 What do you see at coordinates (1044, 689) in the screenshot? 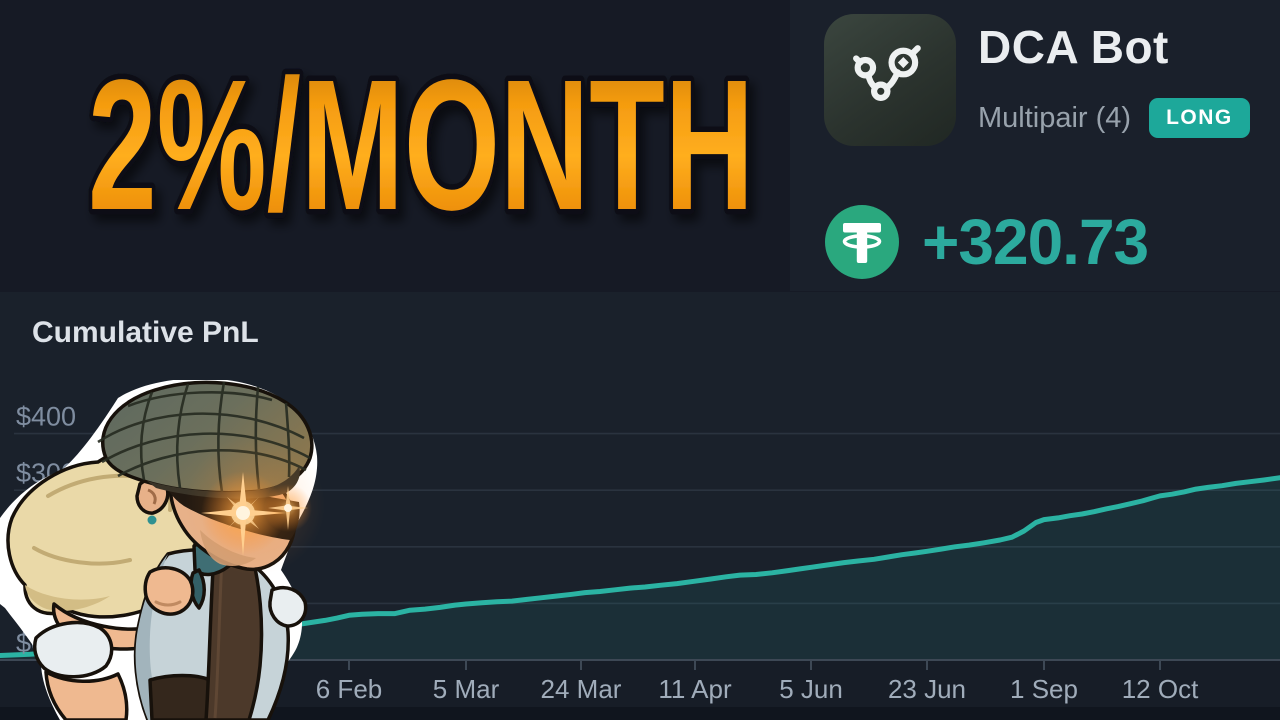
I see `x-axis-label: 1 Sep` at bounding box center [1044, 689].